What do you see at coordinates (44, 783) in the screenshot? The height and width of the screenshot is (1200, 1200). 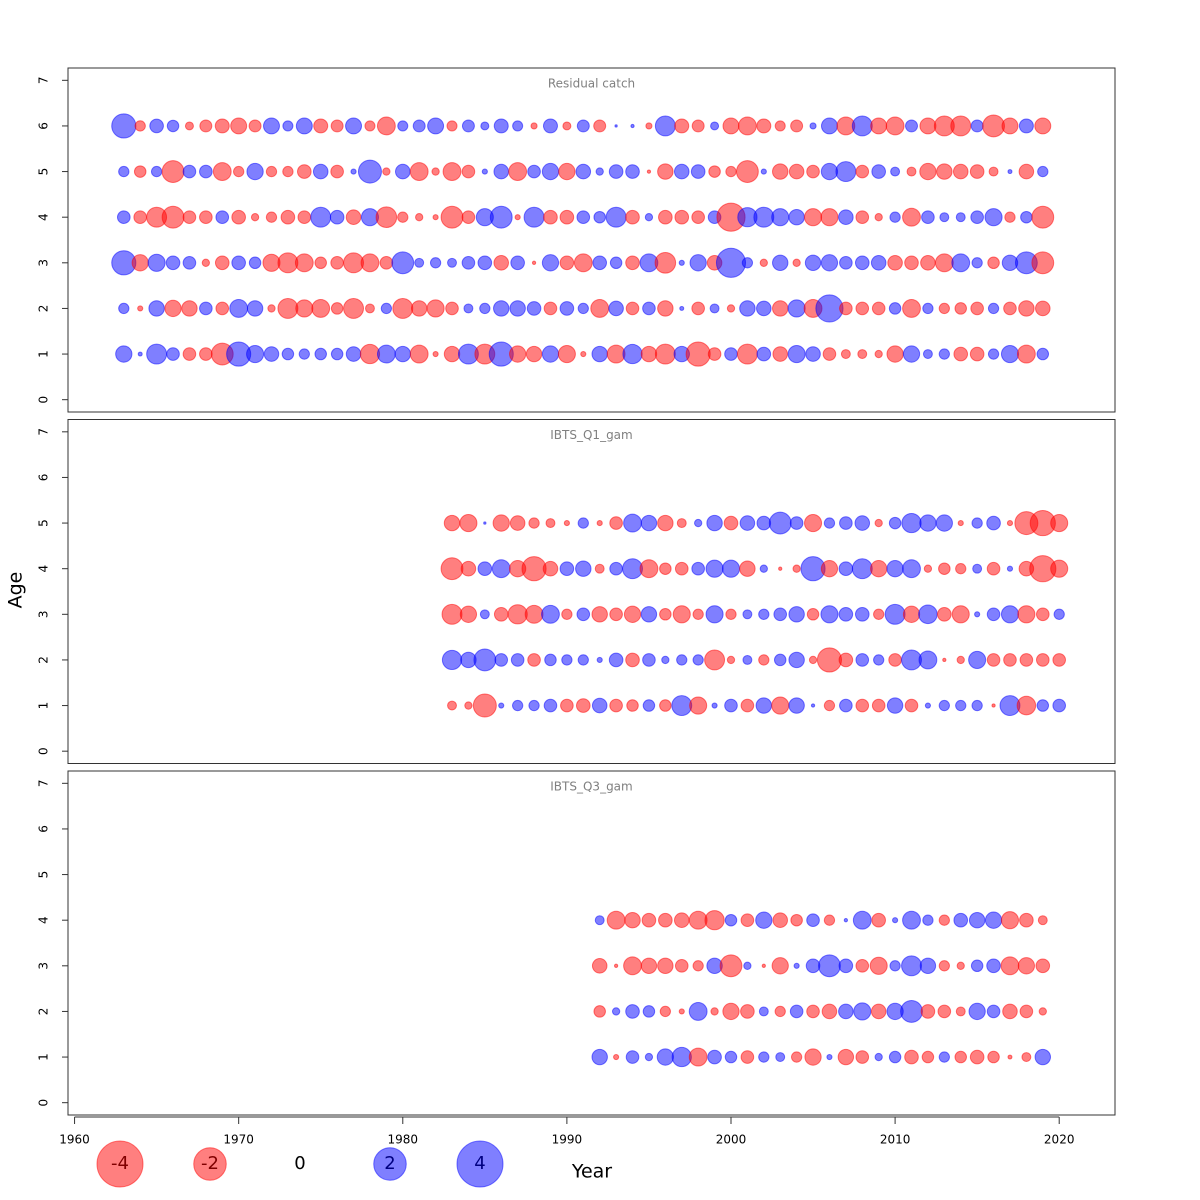 I see `y-tick-label: 7` at bounding box center [44, 783].